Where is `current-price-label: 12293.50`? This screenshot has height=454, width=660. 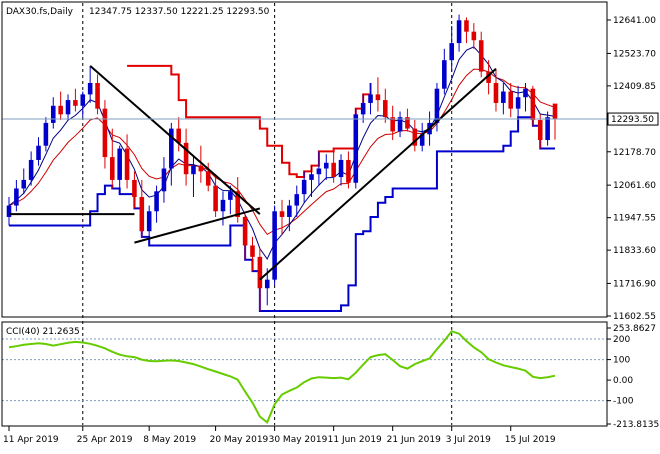
current-price-label: 12293.50 is located at coordinates (632, 120).